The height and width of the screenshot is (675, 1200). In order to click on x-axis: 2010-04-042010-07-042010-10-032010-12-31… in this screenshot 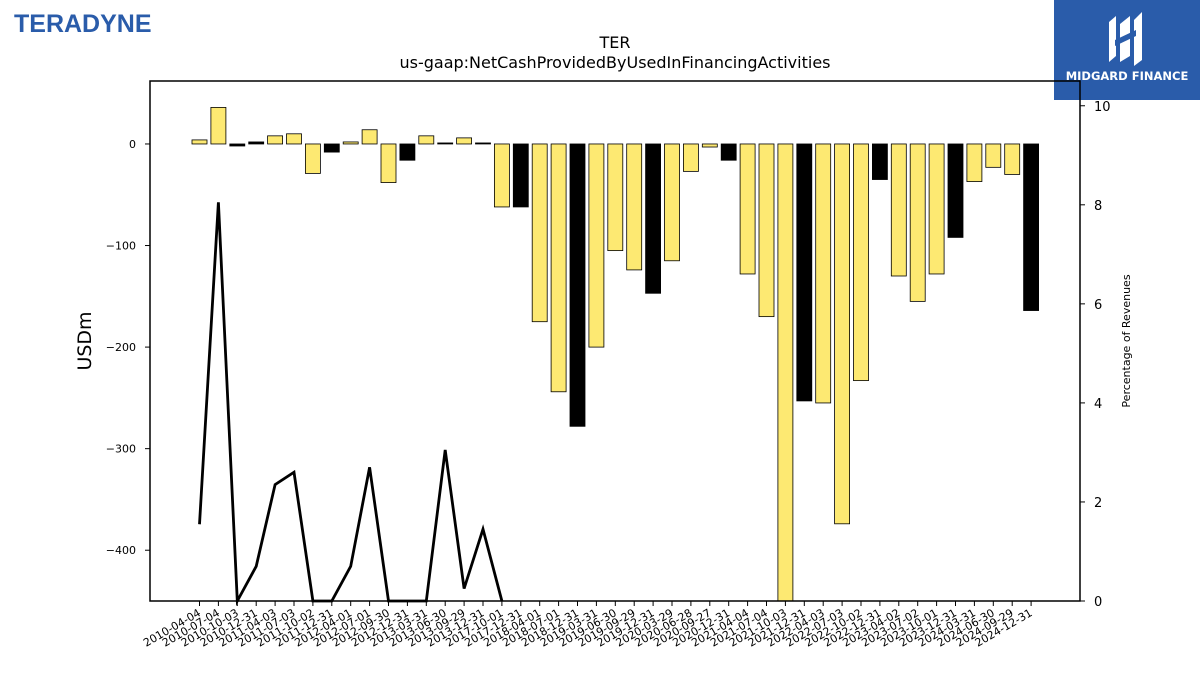, I will do `click(588, 625)`.